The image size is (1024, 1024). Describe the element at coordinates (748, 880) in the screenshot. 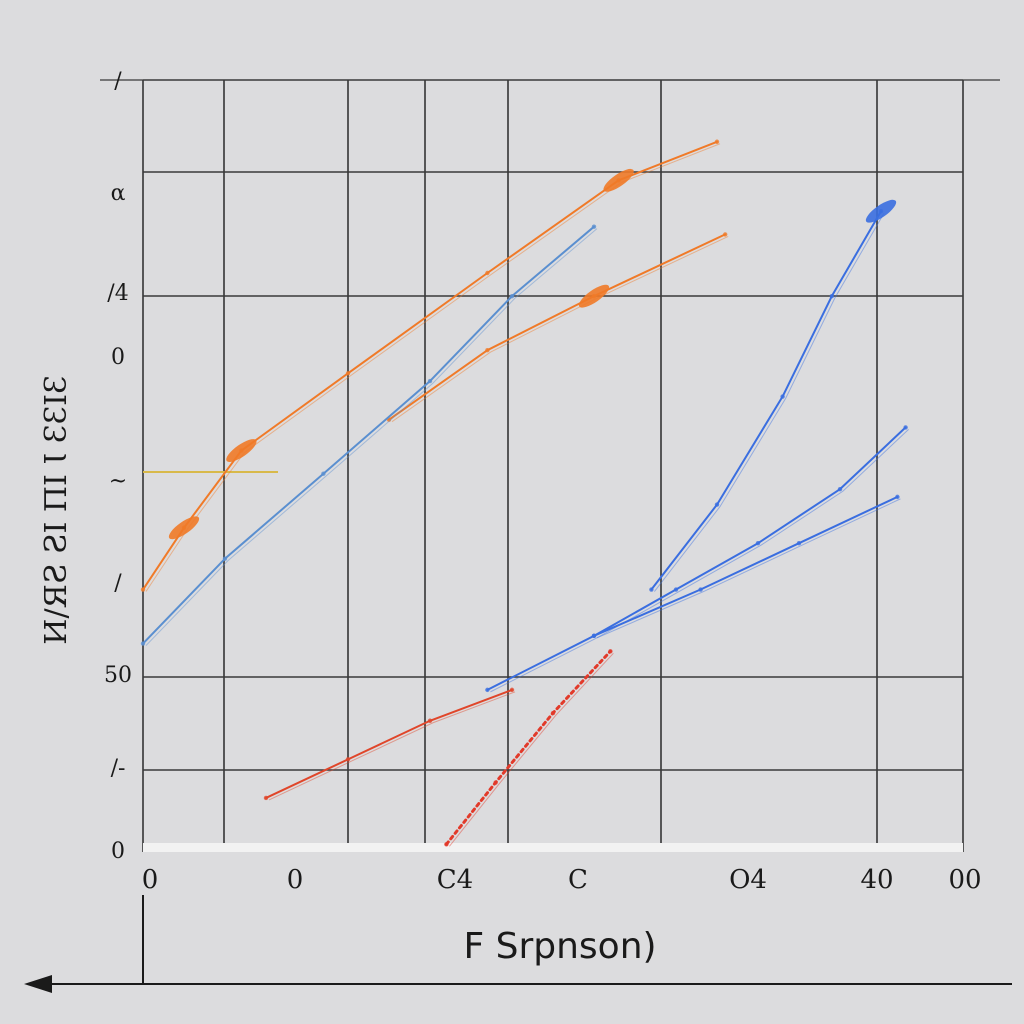

I see `x-tick-label: O4` at that location.